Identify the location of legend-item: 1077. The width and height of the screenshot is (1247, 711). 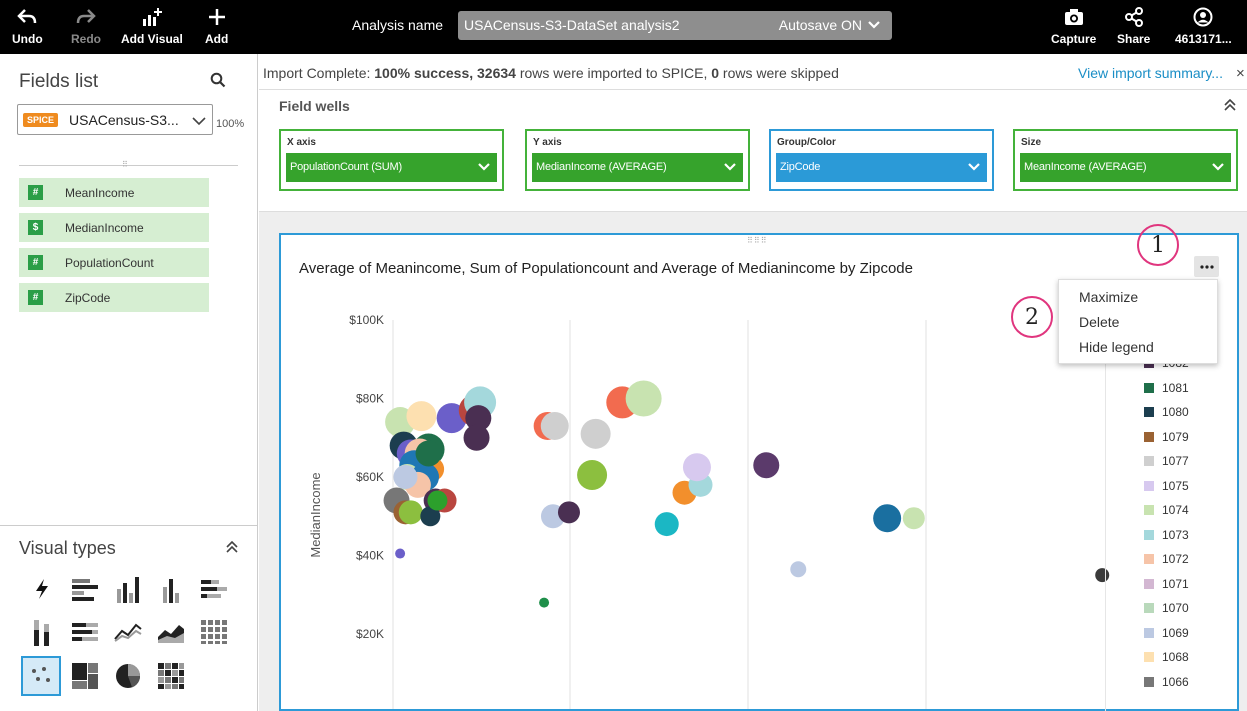
(1166, 461).